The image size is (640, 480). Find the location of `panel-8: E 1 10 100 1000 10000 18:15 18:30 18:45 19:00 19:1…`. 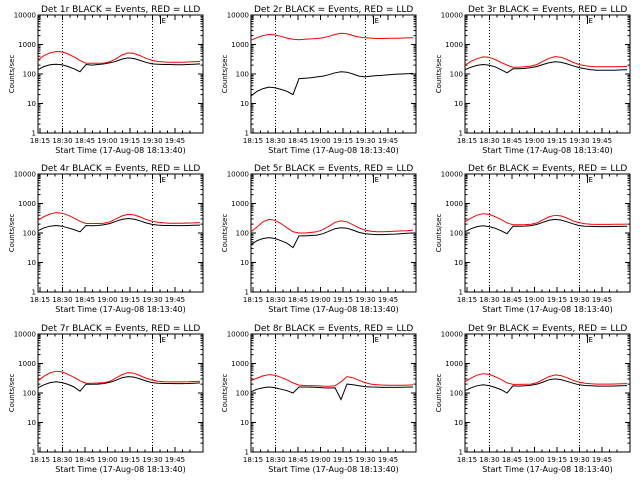

panel-8: E 1 10 100 1000 10000 18:15 18:30 18:45 19:00 19:1… is located at coordinates (319, 399).